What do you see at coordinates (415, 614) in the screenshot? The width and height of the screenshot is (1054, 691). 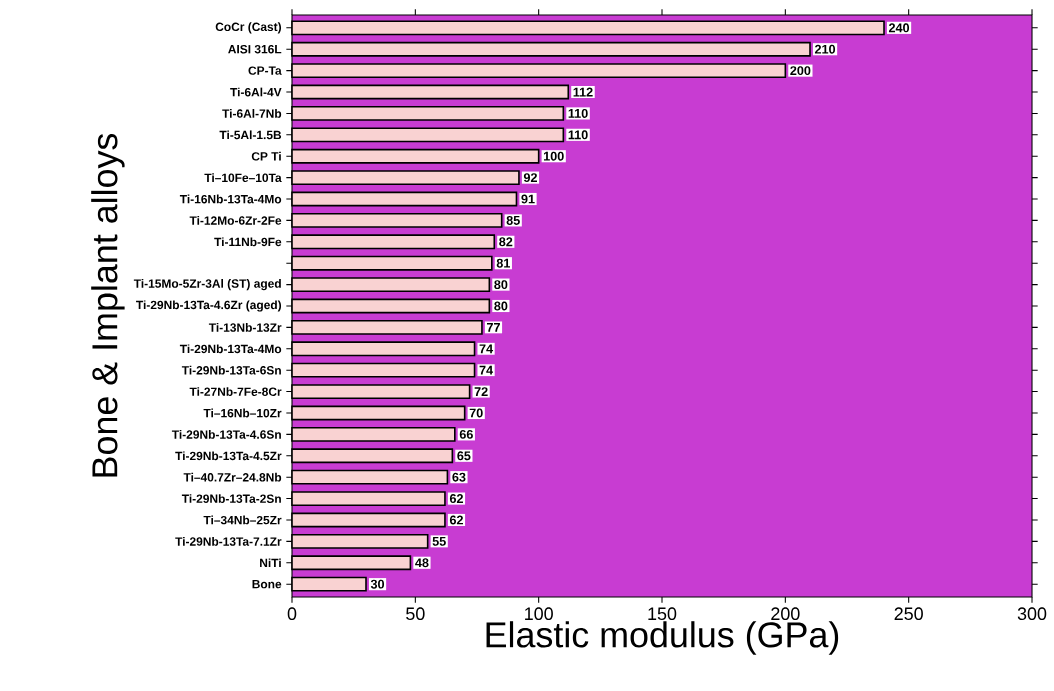 I see `x-tick-label: 50` at bounding box center [415, 614].